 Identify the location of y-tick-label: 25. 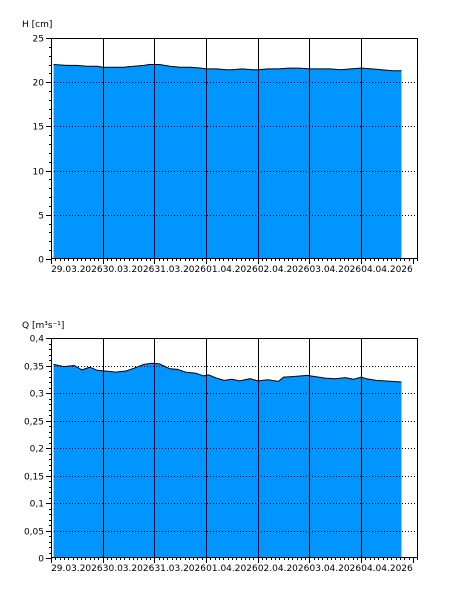
(38, 40).